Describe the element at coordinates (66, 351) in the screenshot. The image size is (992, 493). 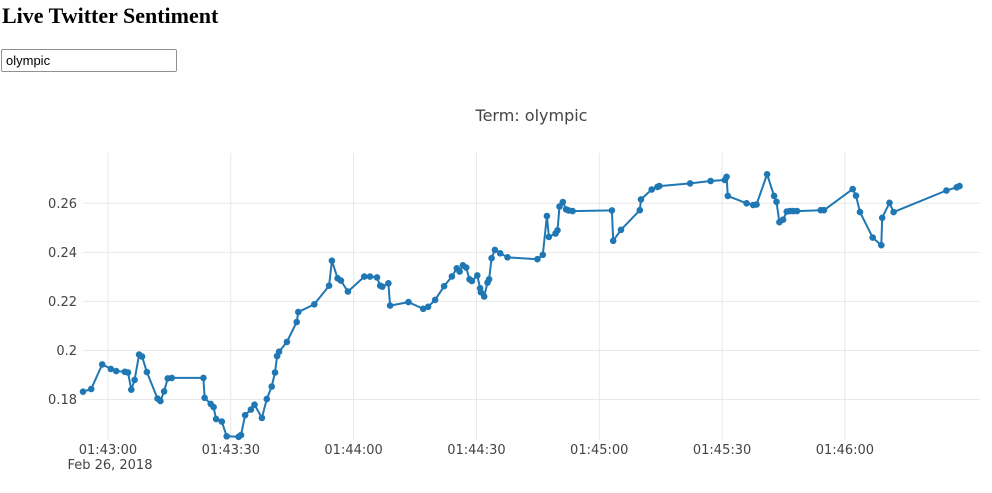
I see `y-tick-label: 0.2` at that location.